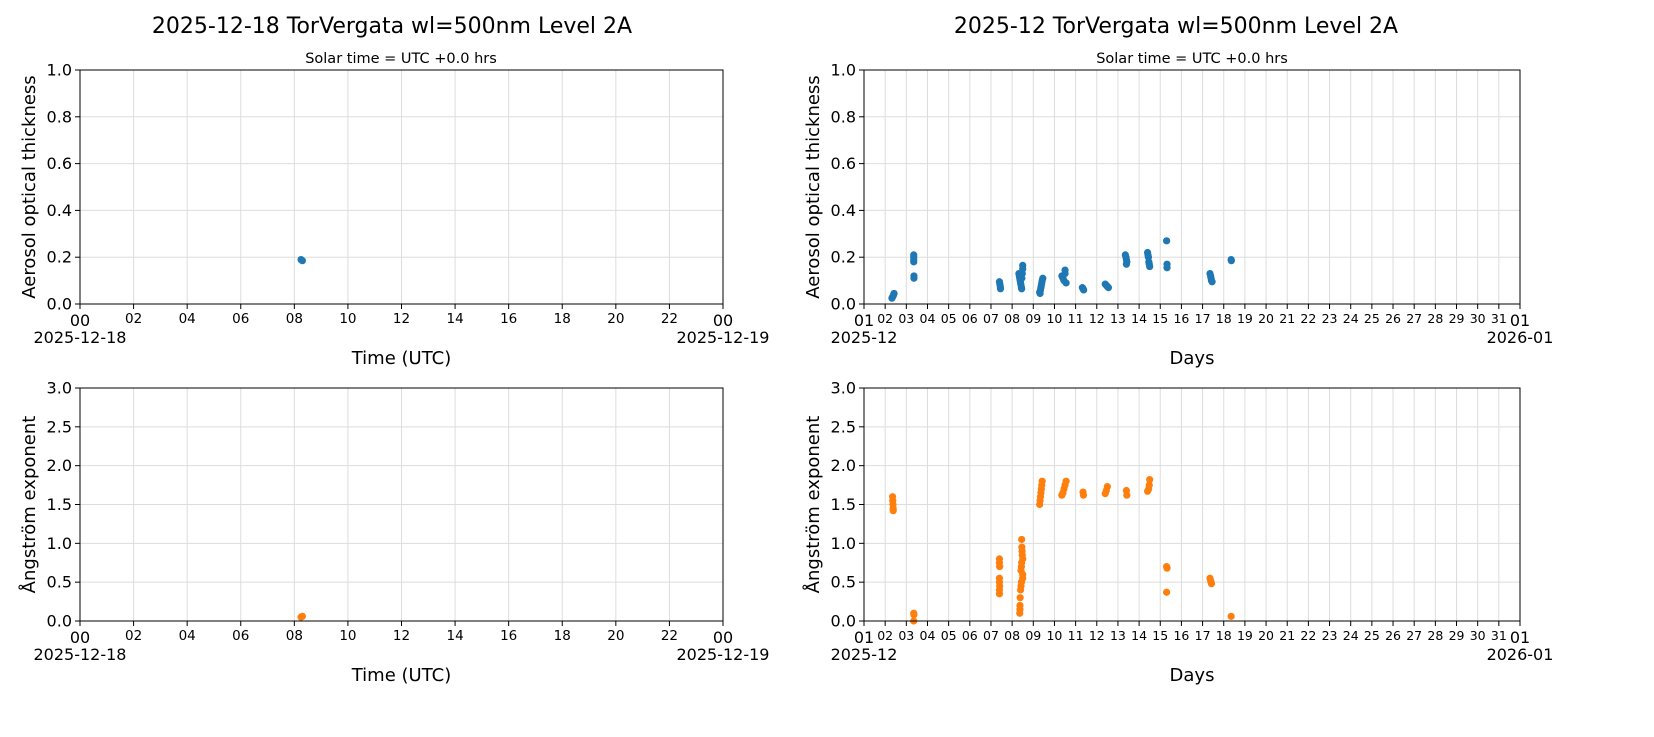 The height and width of the screenshot is (737, 1654). I want to click on x-tick-label: 25, so click(1372, 635).